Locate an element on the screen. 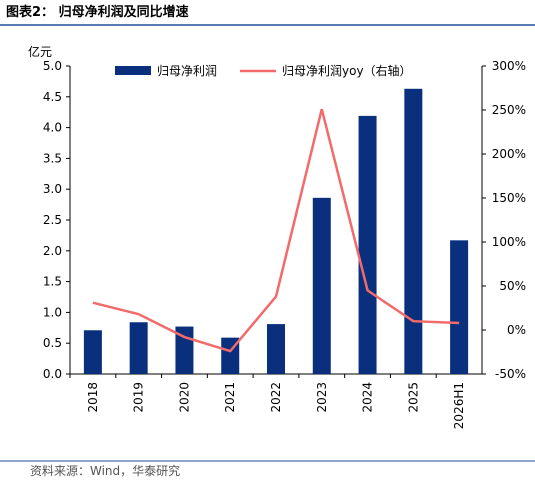  y-tick-label: 3.5 is located at coordinates (52, 158).